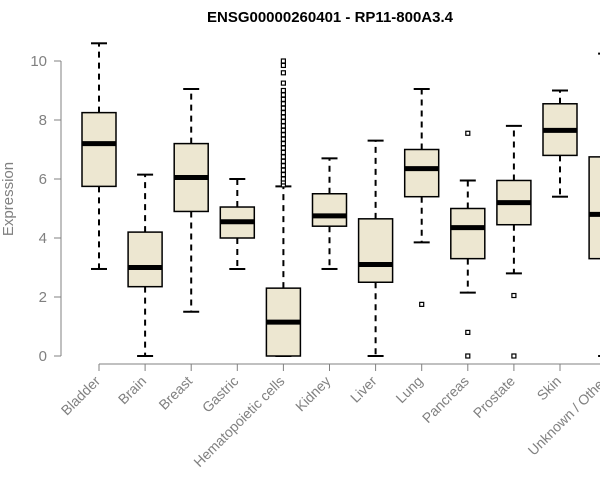 This screenshot has width=600, height=500. Describe the element at coordinates (43, 297) in the screenshot. I see `y-tick-label: 2` at that location.